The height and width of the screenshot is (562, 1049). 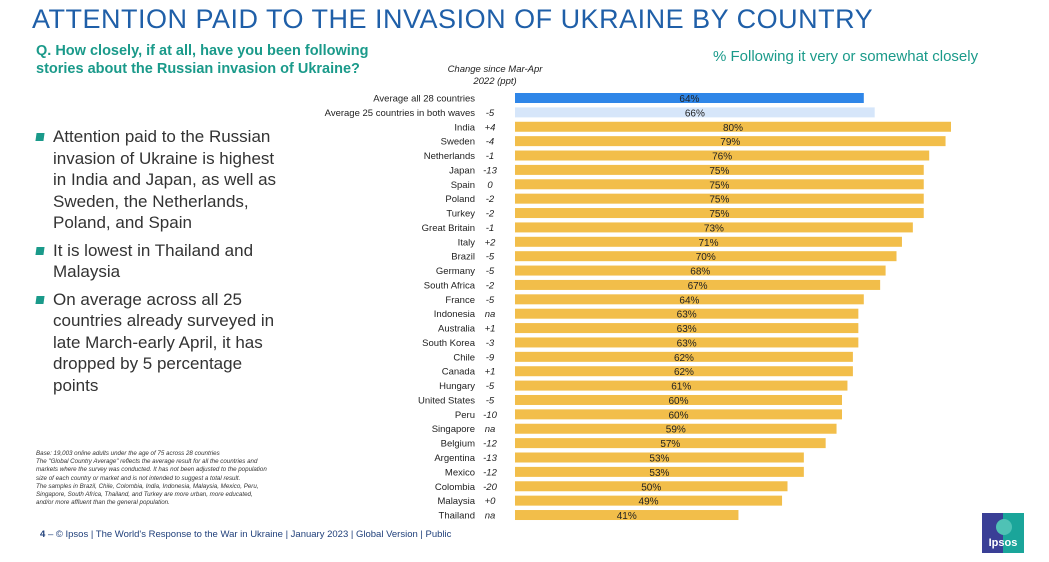 What do you see at coordinates (627, 516) in the screenshot?
I see `data-label: 41%` at bounding box center [627, 516].